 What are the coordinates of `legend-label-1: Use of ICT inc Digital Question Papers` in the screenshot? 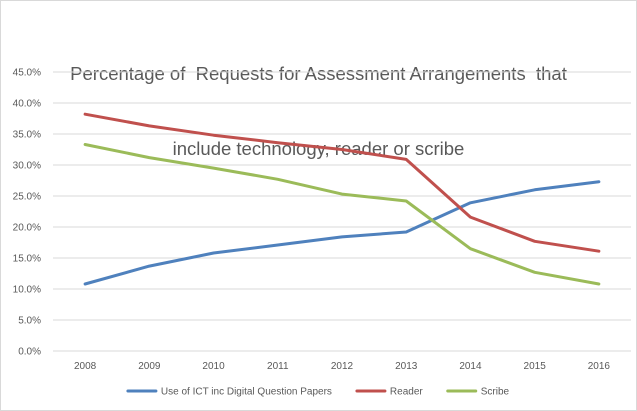 It's located at (246, 392).